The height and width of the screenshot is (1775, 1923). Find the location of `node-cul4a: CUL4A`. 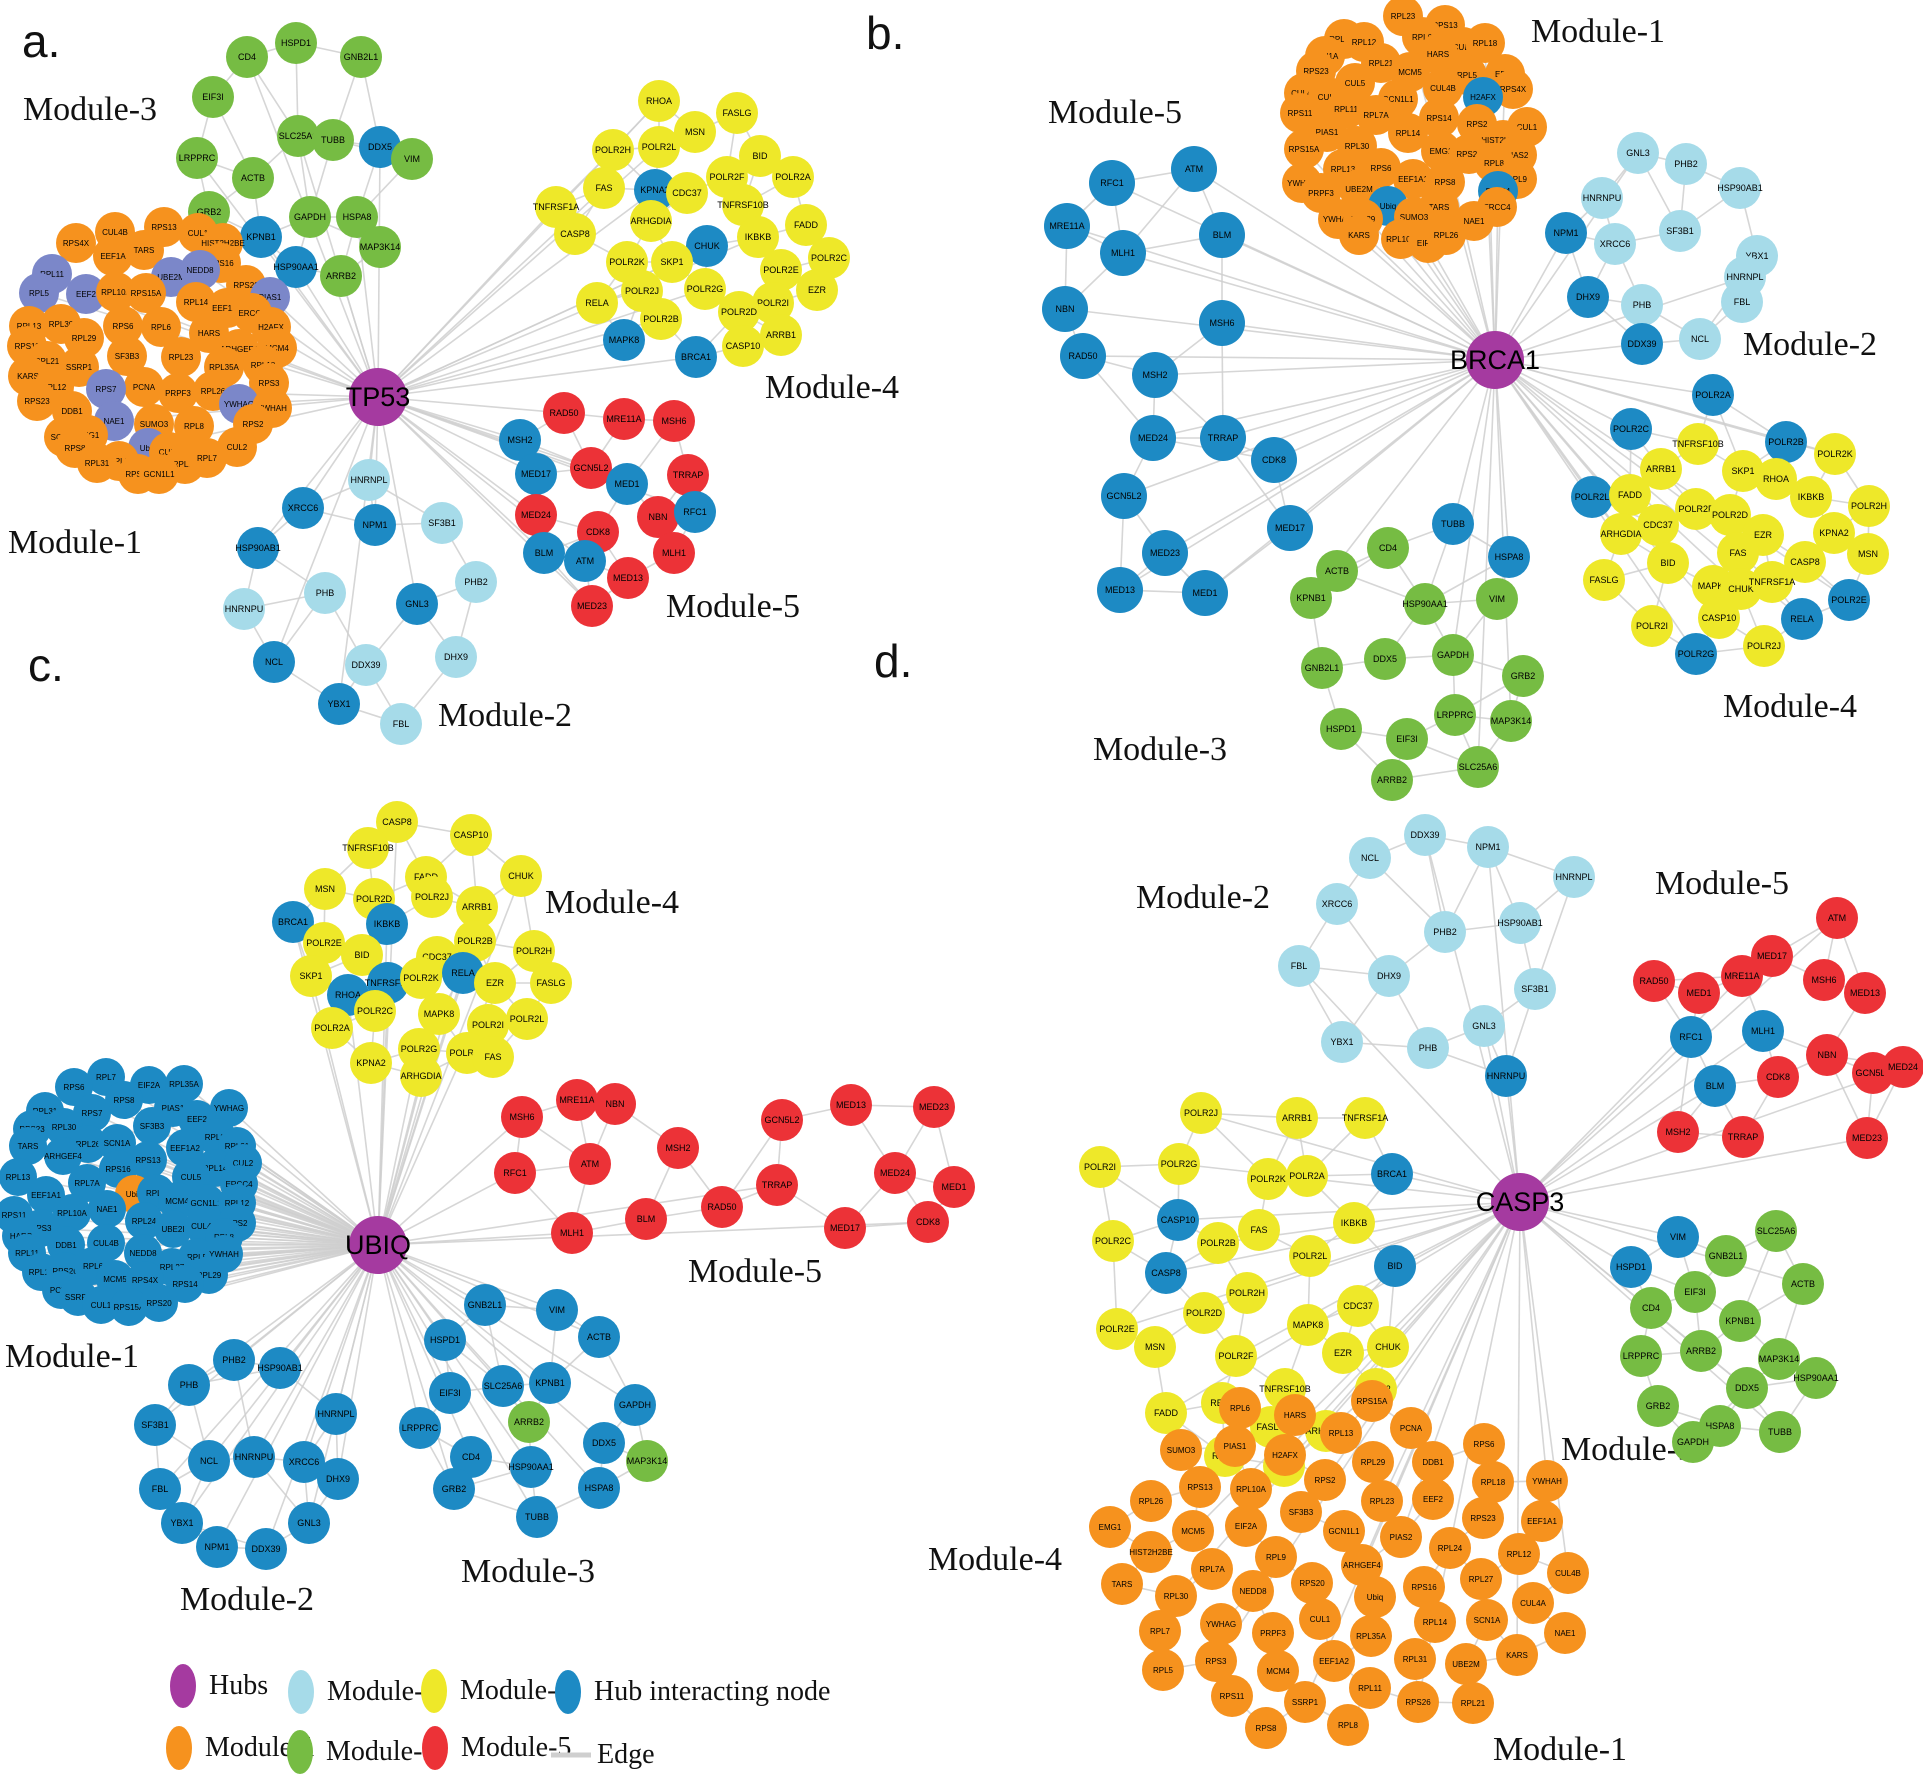

node-cul4a: CUL4A is located at coordinates (1533, 1603).